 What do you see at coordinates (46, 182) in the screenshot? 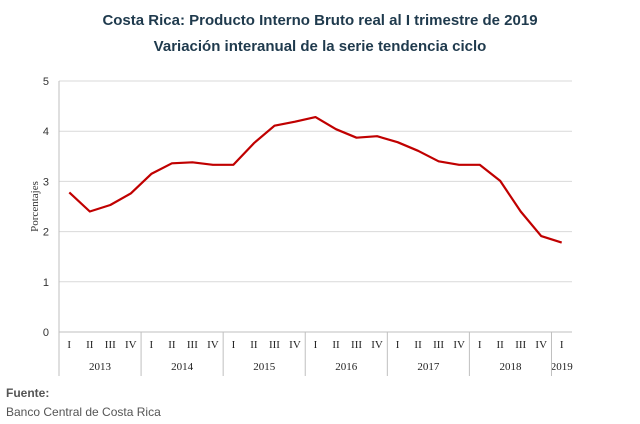
I see `y-tick-label: 3` at bounding box center [46, 182].